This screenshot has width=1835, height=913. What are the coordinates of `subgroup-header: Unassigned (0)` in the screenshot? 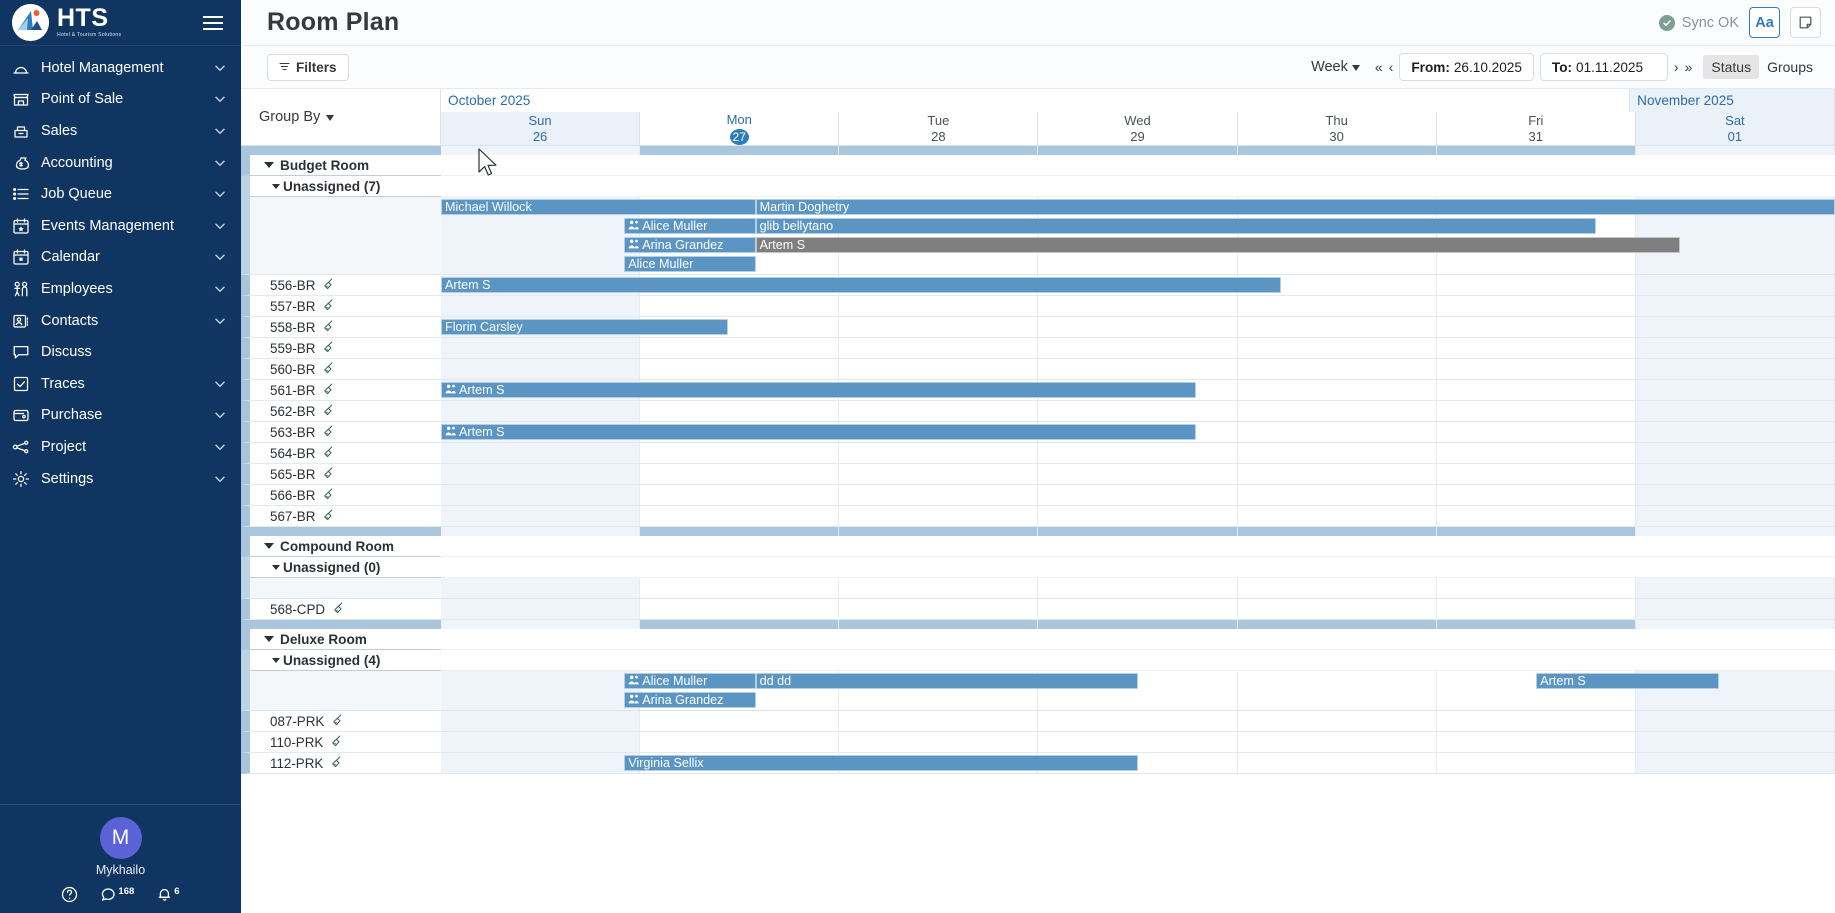 It's located at (341, 567).